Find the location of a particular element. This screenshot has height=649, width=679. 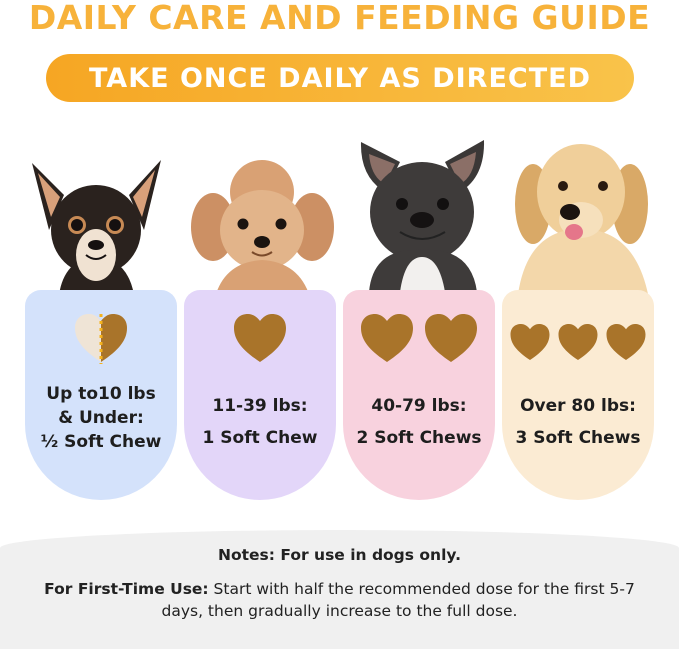

golden-retriever-image is located at coordinates (583, 214).